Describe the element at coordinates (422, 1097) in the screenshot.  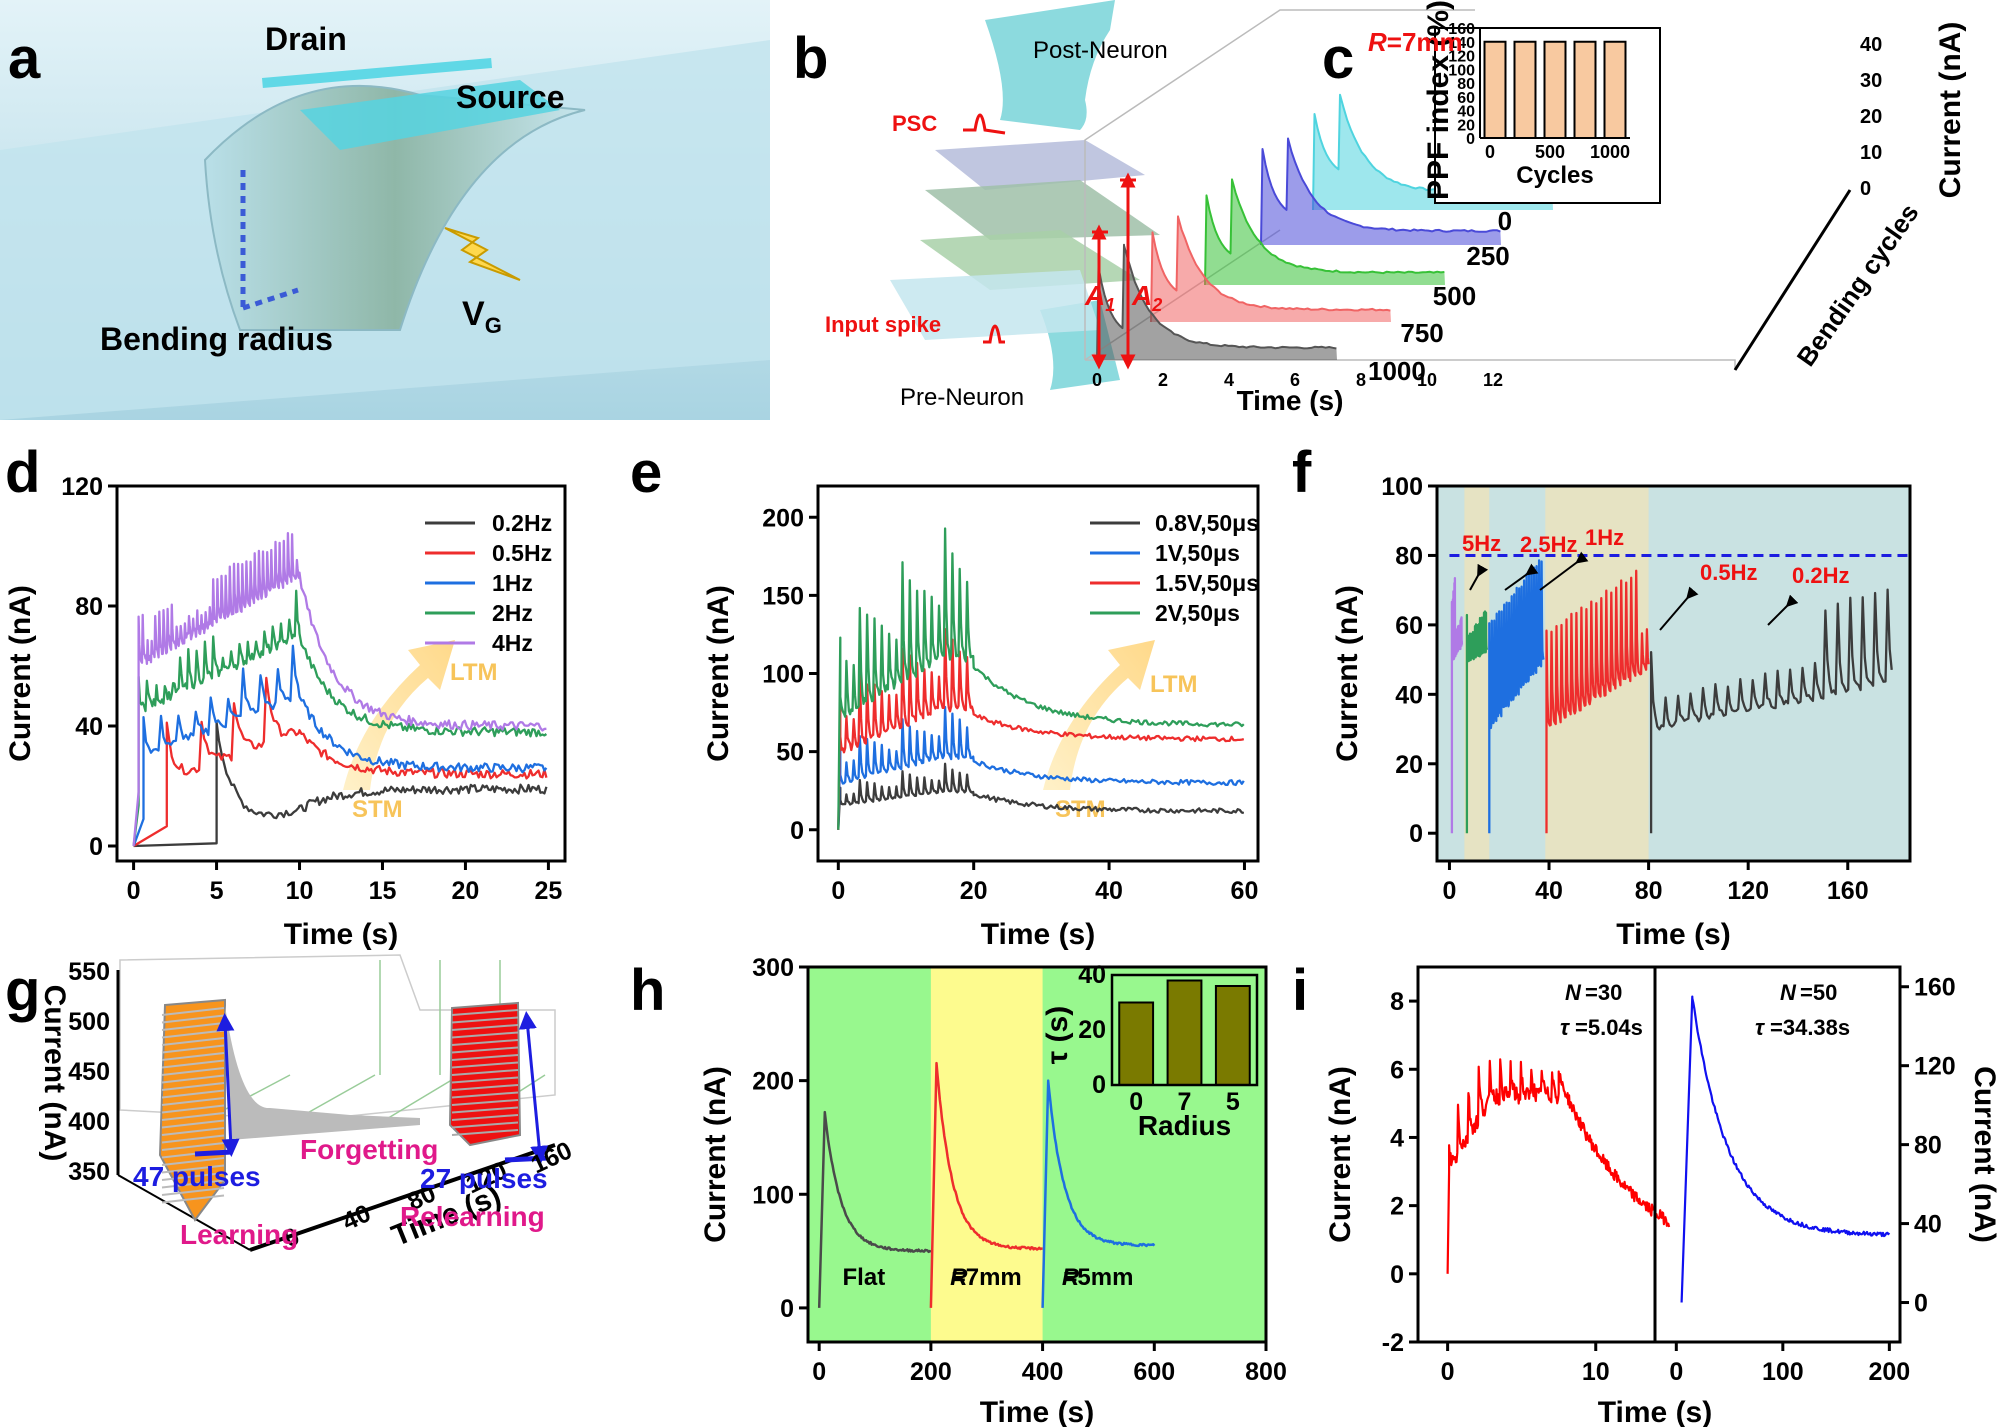
I see `panel-g-floor-grid` at that location.